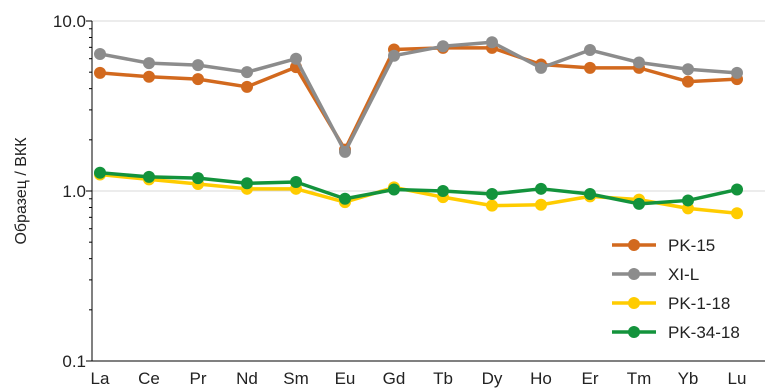 This screenshot has height=390, width=769. Describe the element at coordinates (663, 245) in the screenshot. I see `legend-item: PK-15` at that location.